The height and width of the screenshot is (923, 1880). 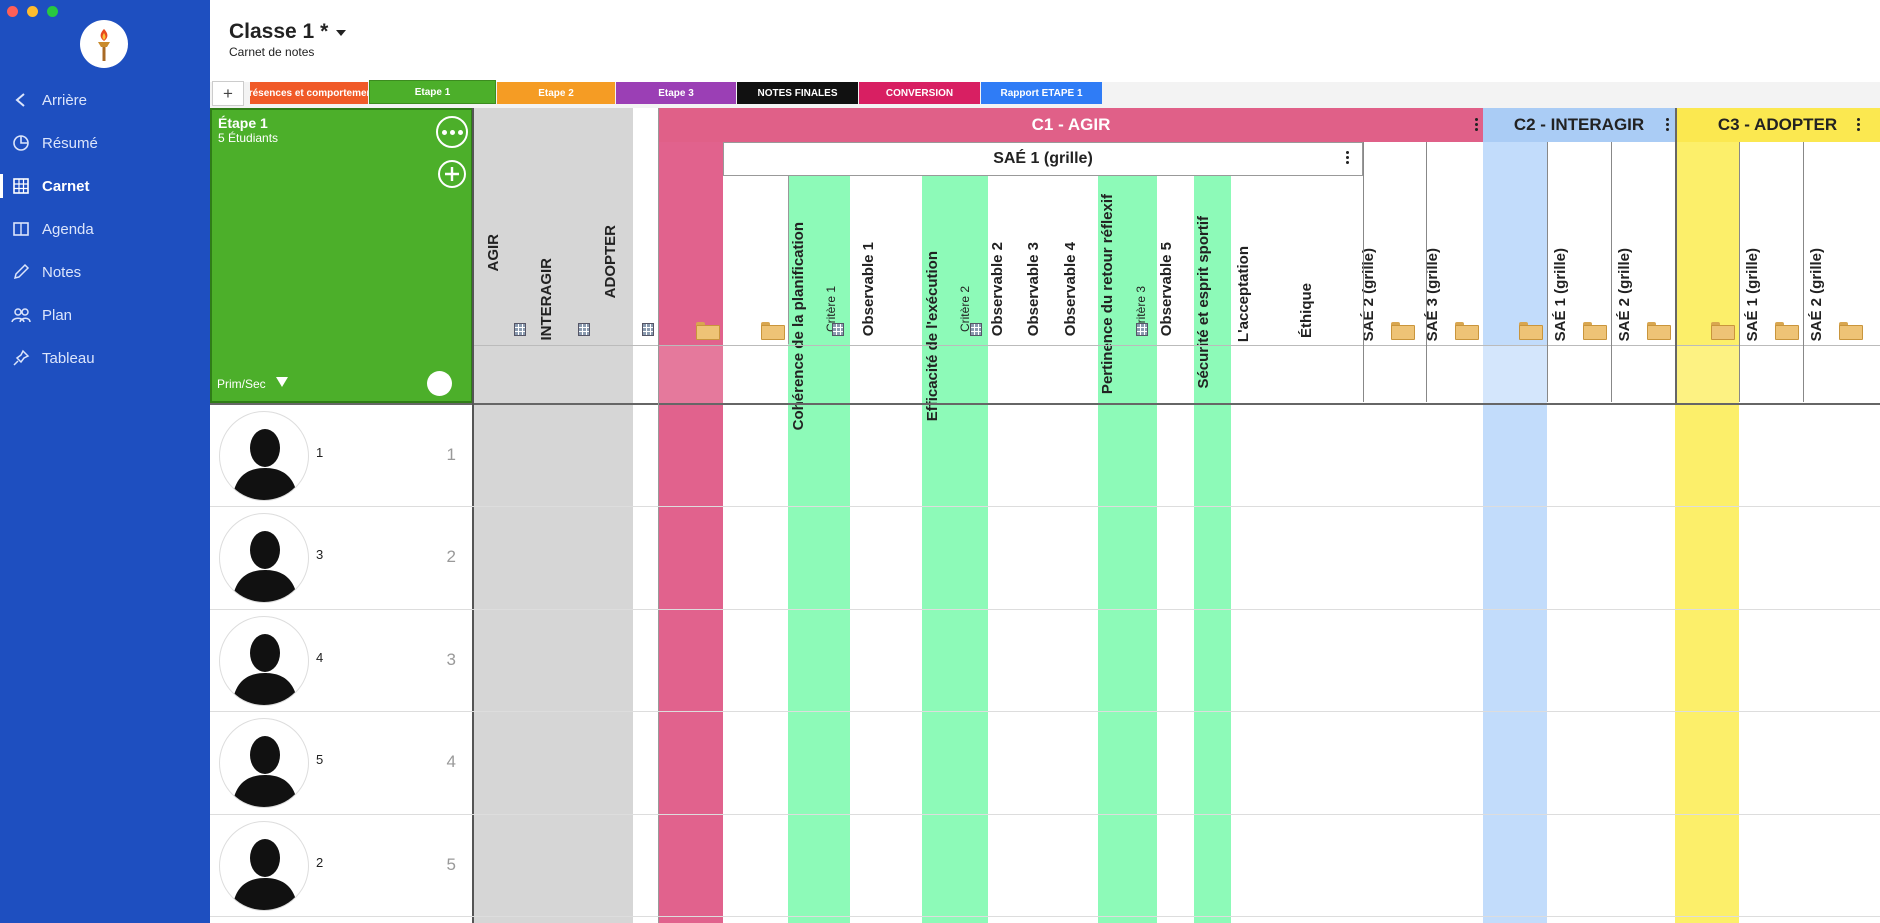 I want to click on level-filter: Prim/Sec, so click(x=253, y=383).